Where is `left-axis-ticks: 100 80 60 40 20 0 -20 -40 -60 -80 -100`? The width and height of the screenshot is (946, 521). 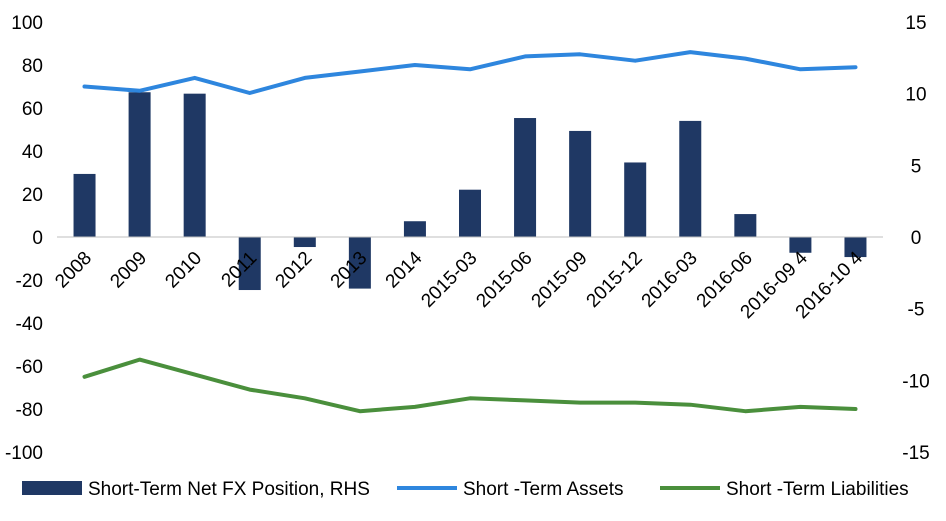 left-axis-ticks: 100 80 60 40 20 0 -20 -40 -60 -80 -100 is located at coordinates (24, 238).